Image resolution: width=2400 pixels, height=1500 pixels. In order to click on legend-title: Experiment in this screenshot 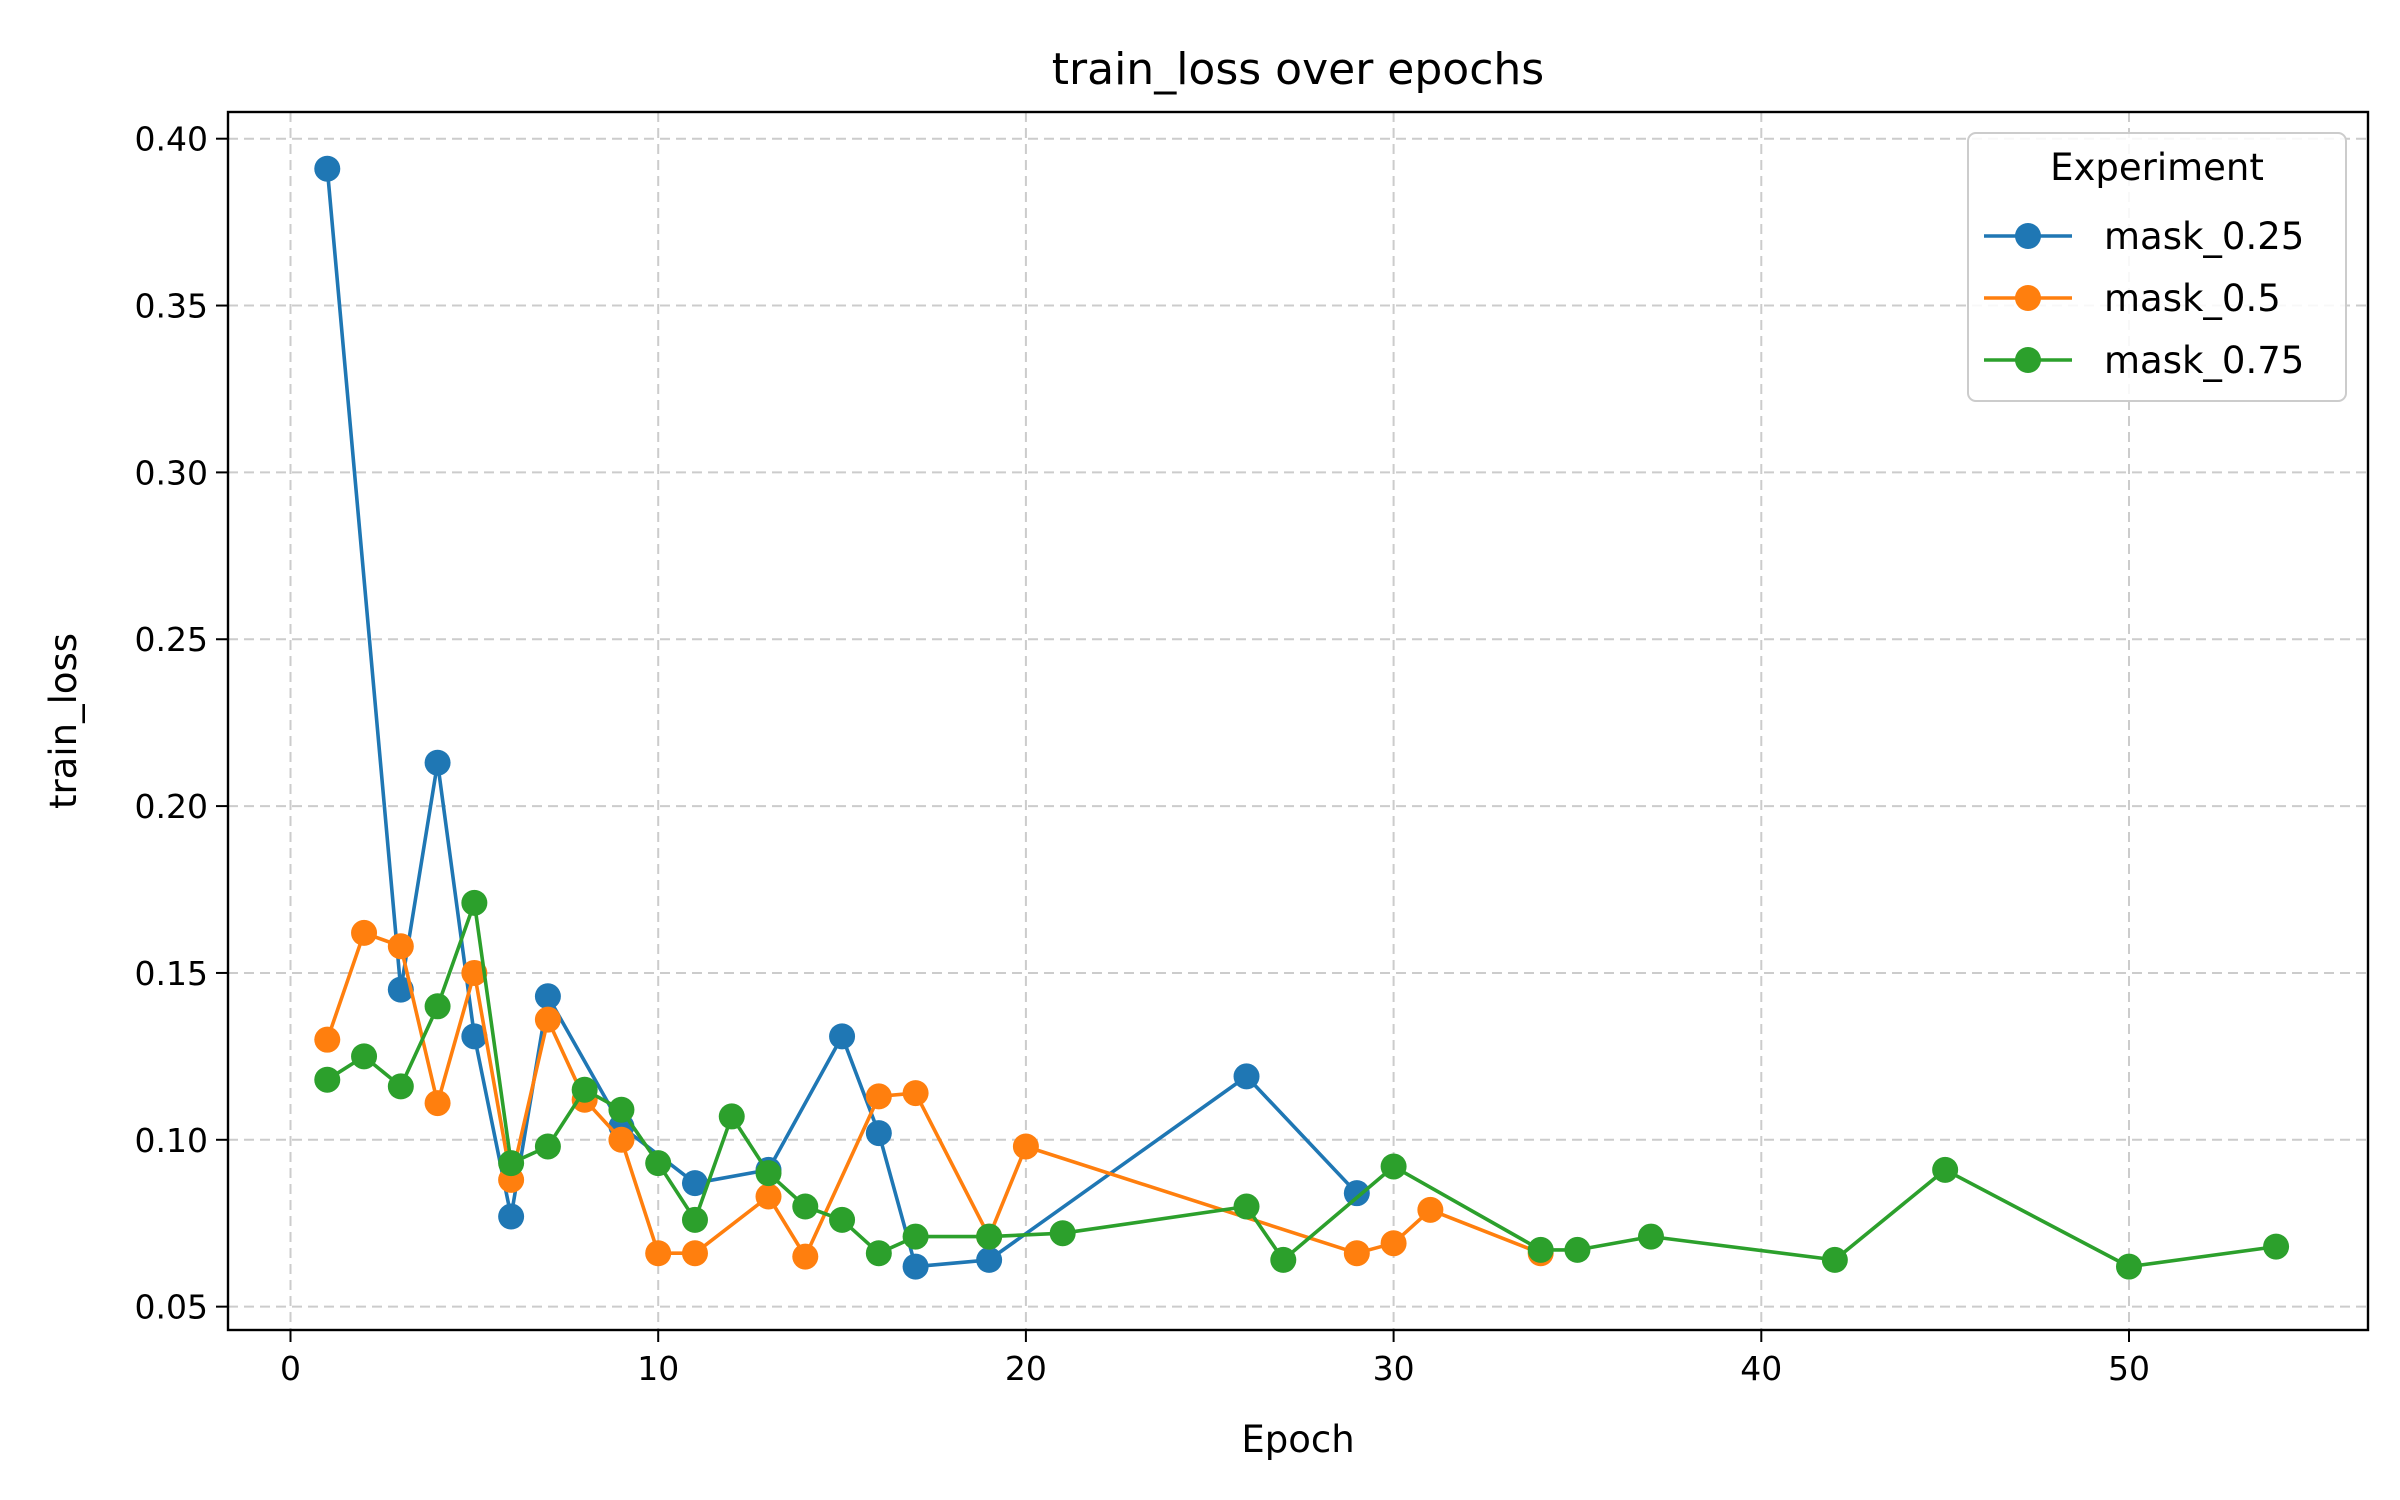, I will do `click(2157, 167)`.